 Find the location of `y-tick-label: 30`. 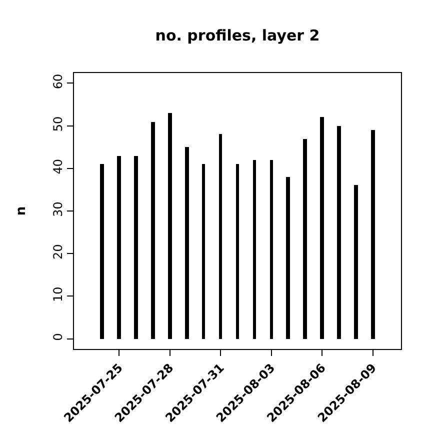

y-tick-label: 30 is located at coordinates (58, 209).